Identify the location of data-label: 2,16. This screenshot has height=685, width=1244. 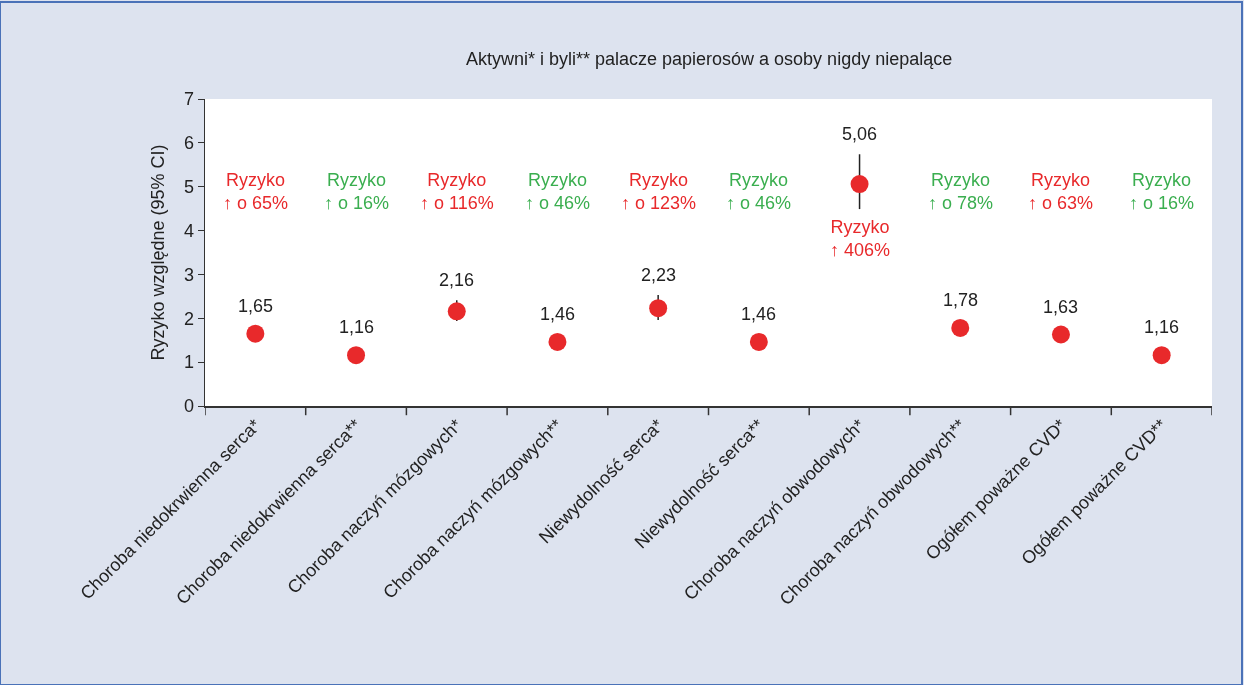
(457, 280).